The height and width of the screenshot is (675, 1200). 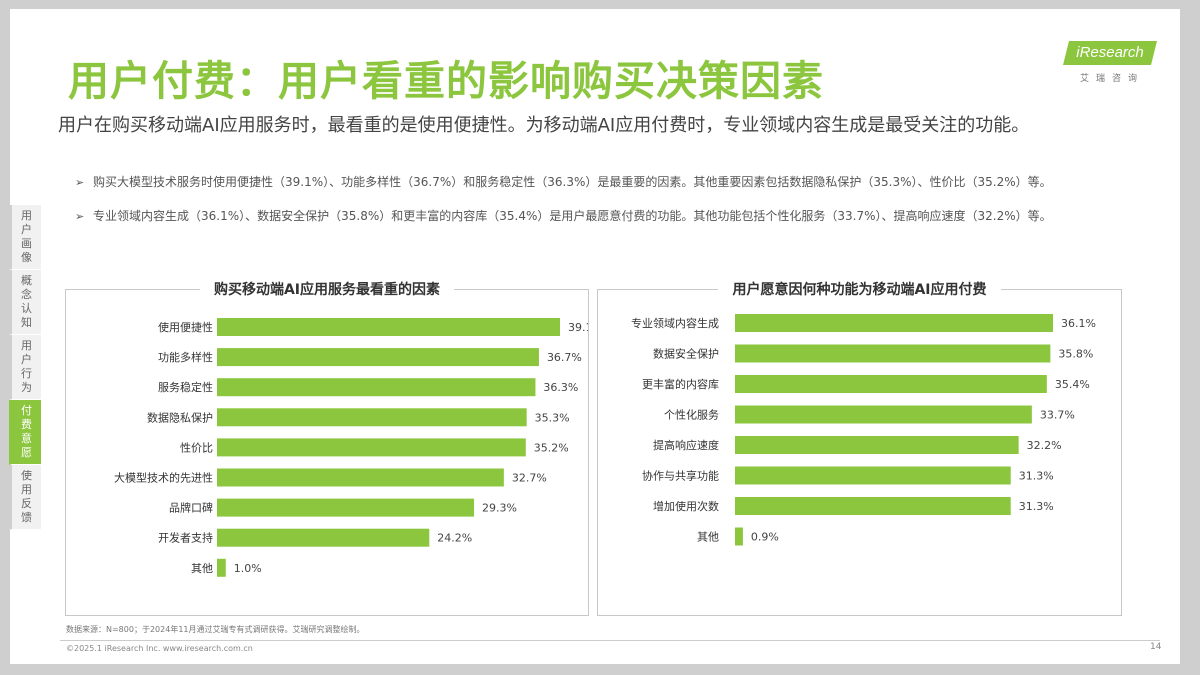 I want to click on category-label: 提高响应速度, so click(x=686, y=445).